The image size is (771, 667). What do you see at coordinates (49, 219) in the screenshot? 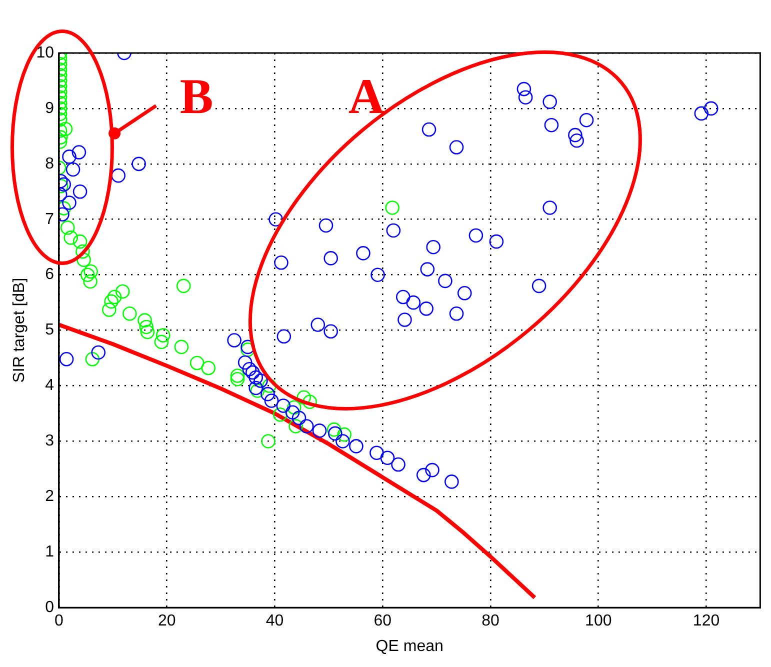
I see `y-tick-label: 7` at bounding box center [49, 219].